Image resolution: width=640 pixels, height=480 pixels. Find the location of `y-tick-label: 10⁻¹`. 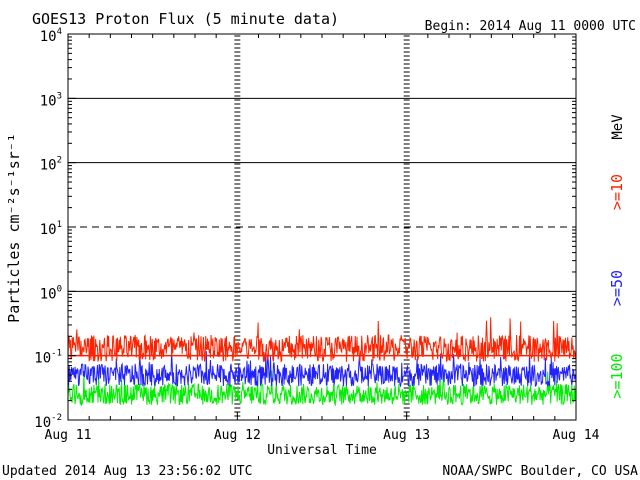

y-tick-label: 10⁻¹ is located at coordinates (48, 358).